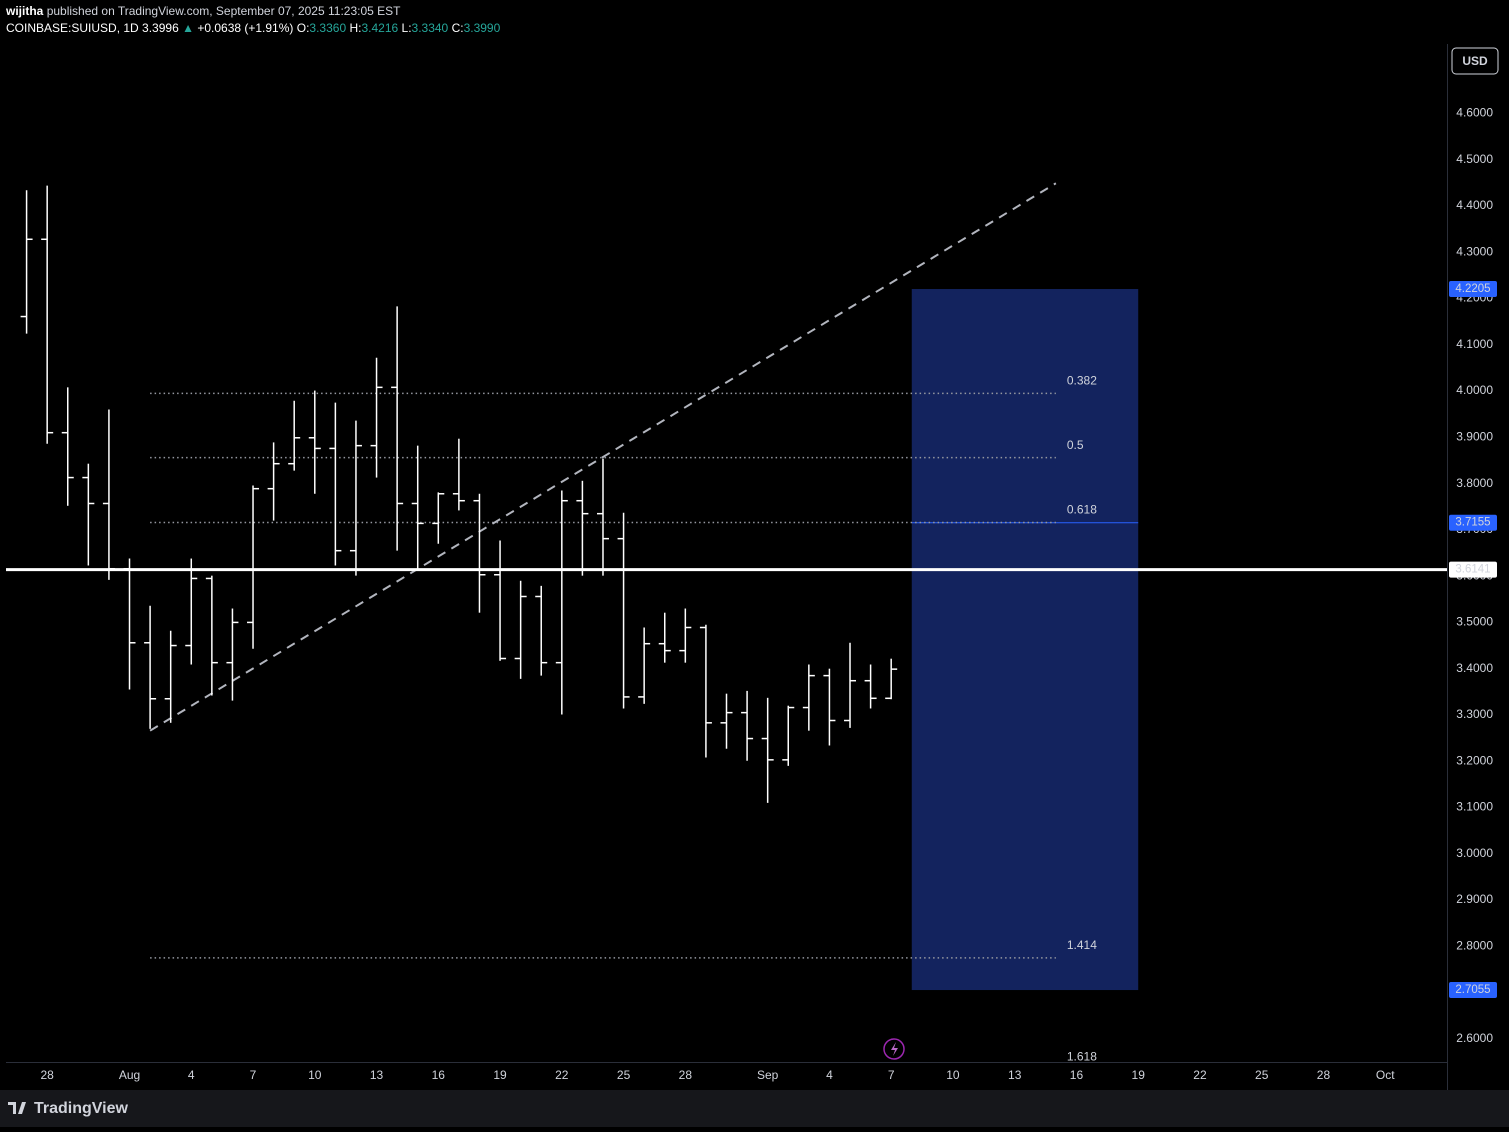  What do you see at coordinates (1474, 344) in the screenshot?
I see `y-tick-label: 4.1000` at bounding box center [1474, 344].